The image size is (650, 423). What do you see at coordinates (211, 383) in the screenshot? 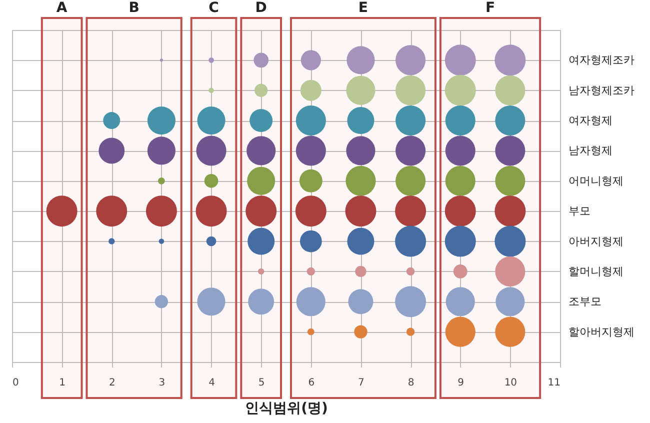
I see `x-tick-label: 4` at bounding box center [211, 383].